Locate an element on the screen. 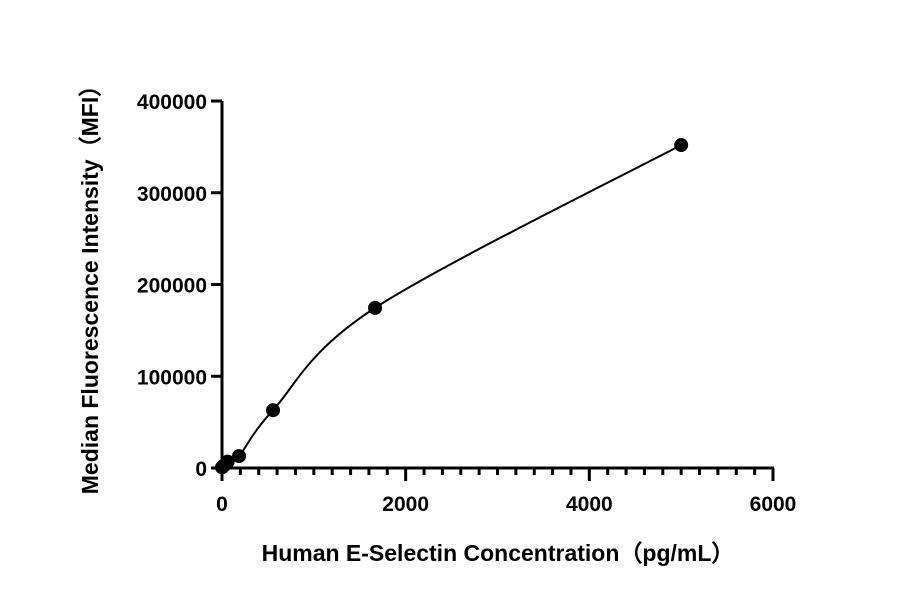 This screenshot has height=594, width=900. y-tick-label: 0 is located at coordinates (201, 469).